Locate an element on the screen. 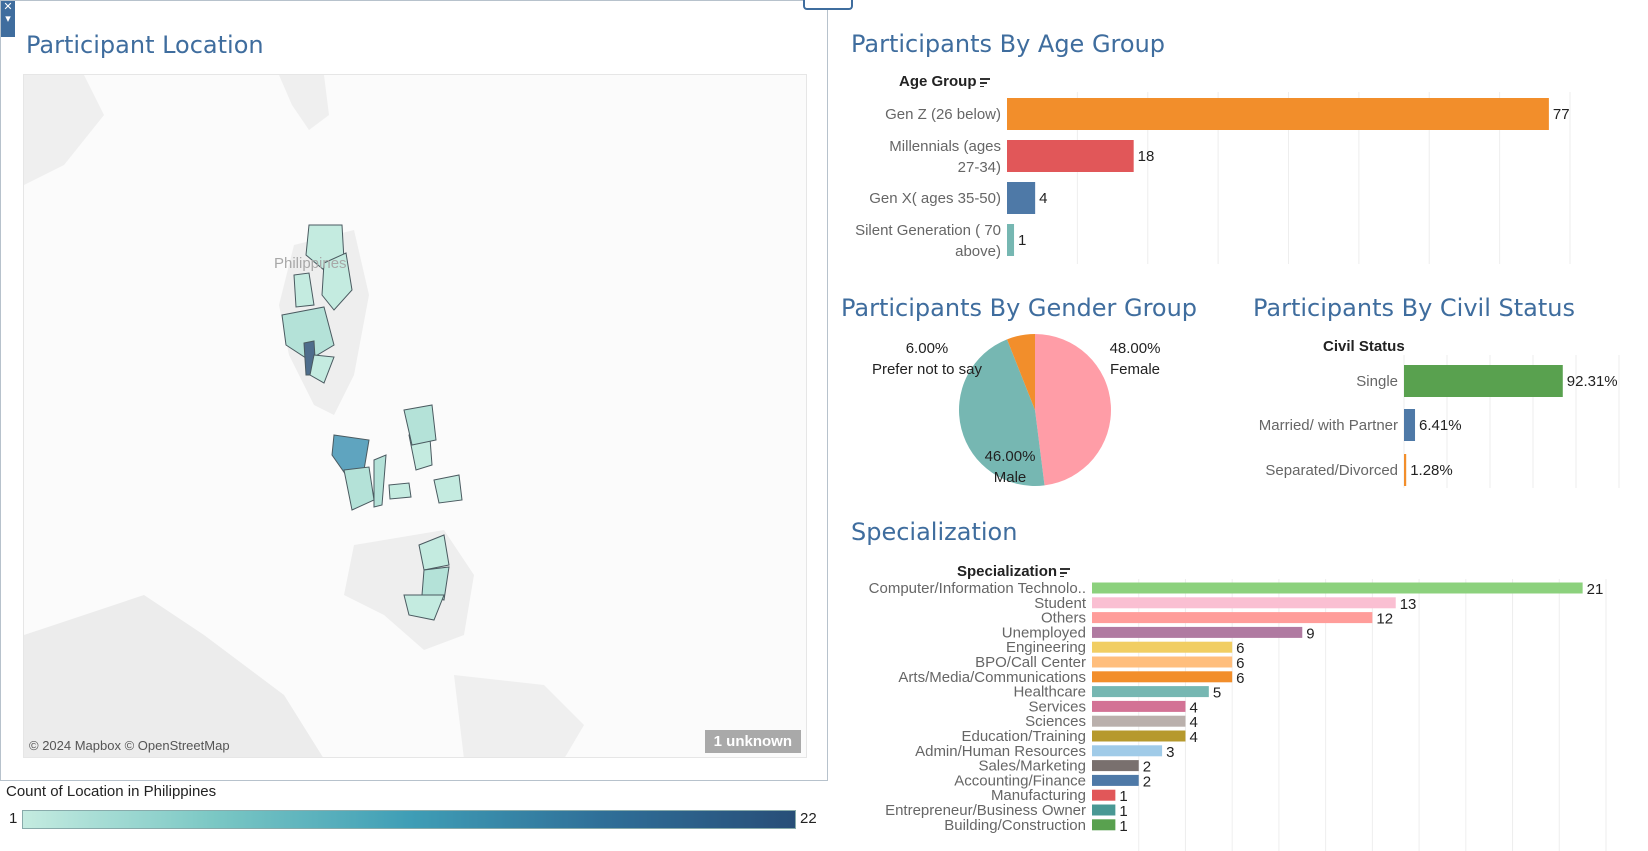 This screenshot has height=851, width=1648. age-category-label: Millennials (ages is located at coordinates (945, 146).